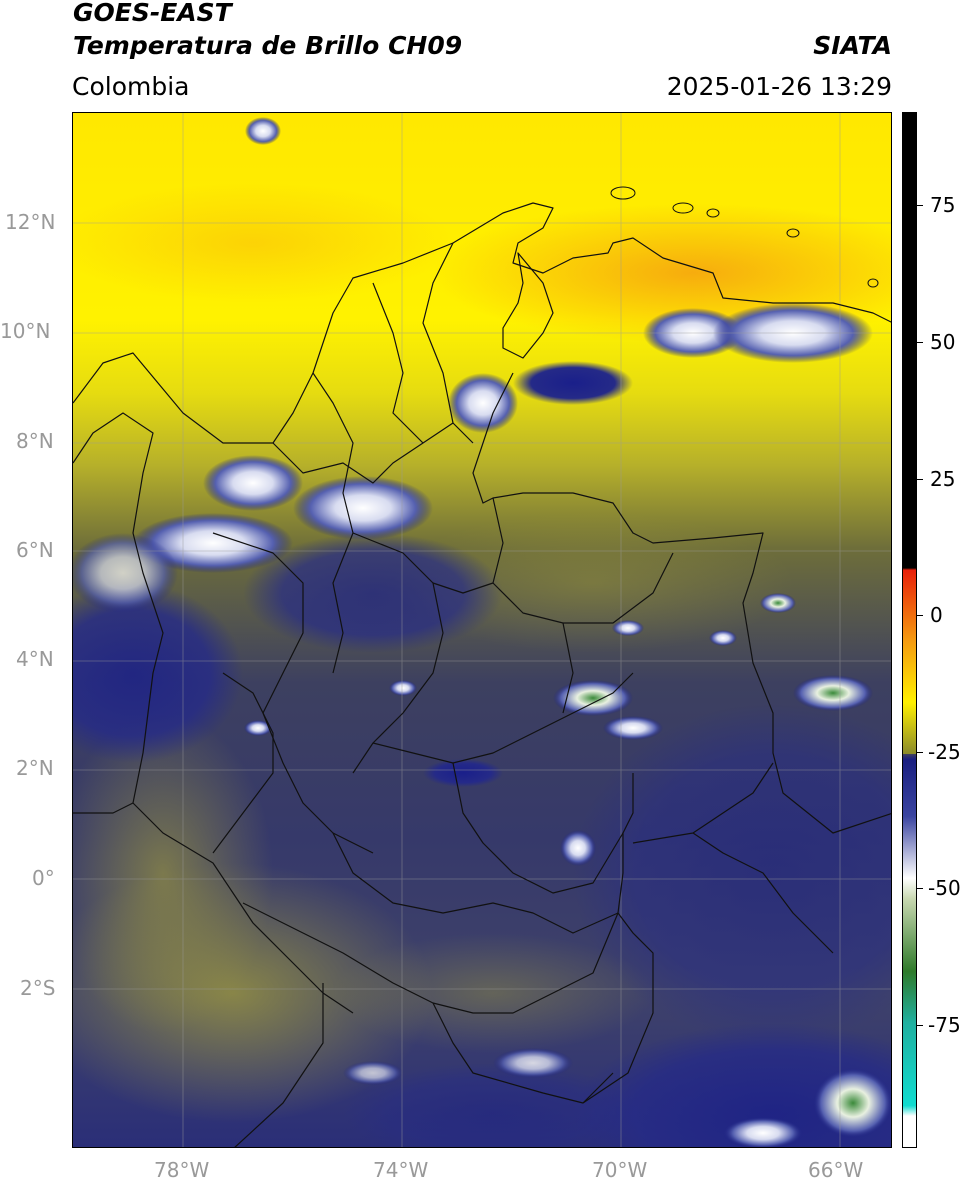  Describe the element at coordinates (909, 630) in the screenshot. I see `temperature-colorbar` at that location.